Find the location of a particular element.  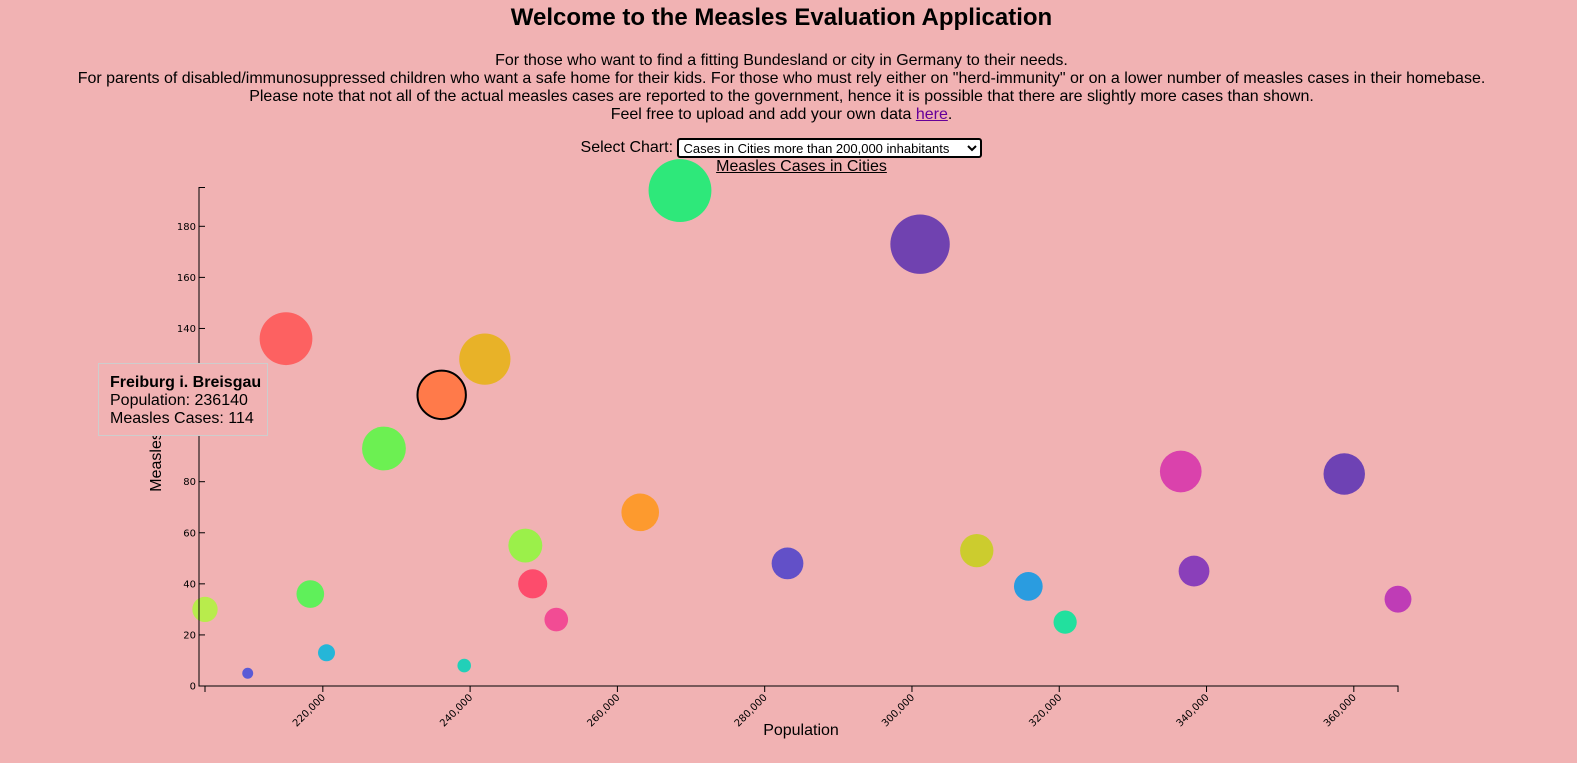

x-tick-label: 340,000 is located at coordinates (1193, 710).